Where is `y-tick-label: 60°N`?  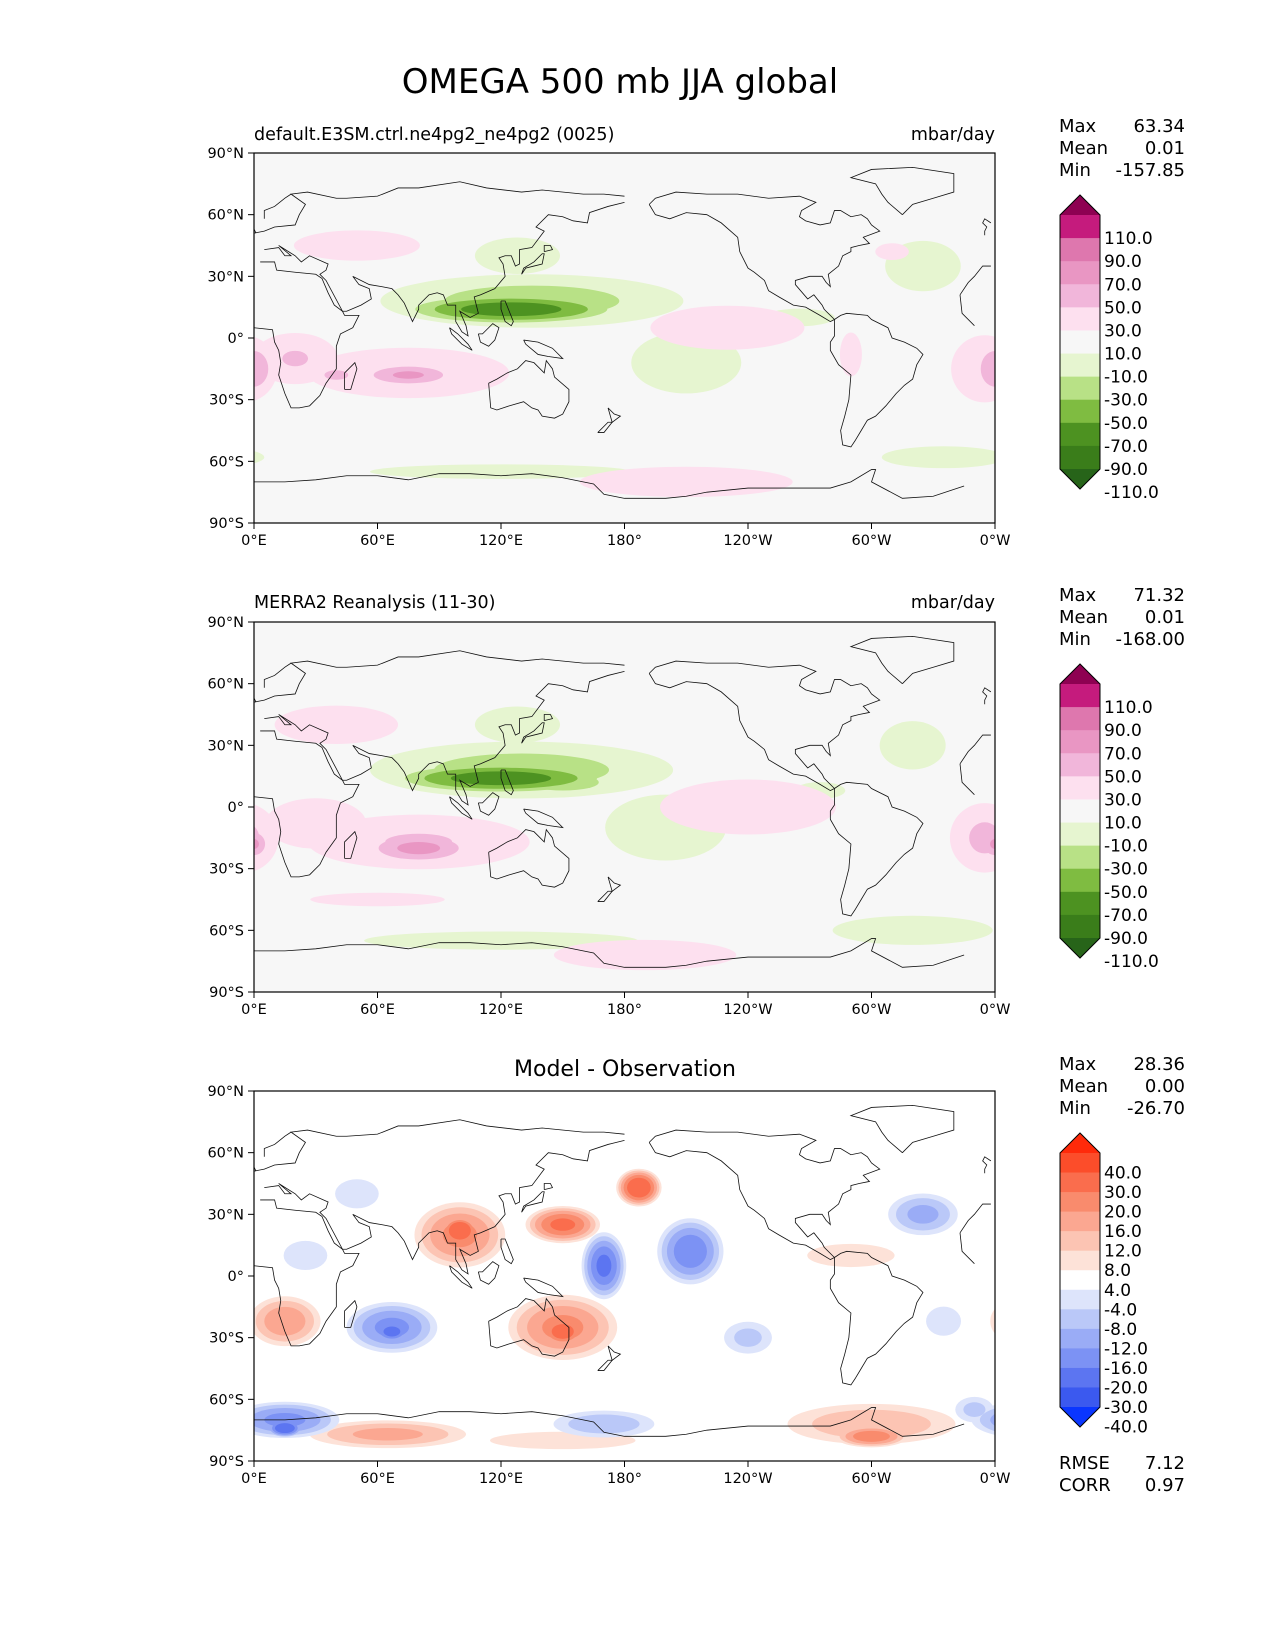
y-tick-label: 60°N is located at coordinates (225, 685).